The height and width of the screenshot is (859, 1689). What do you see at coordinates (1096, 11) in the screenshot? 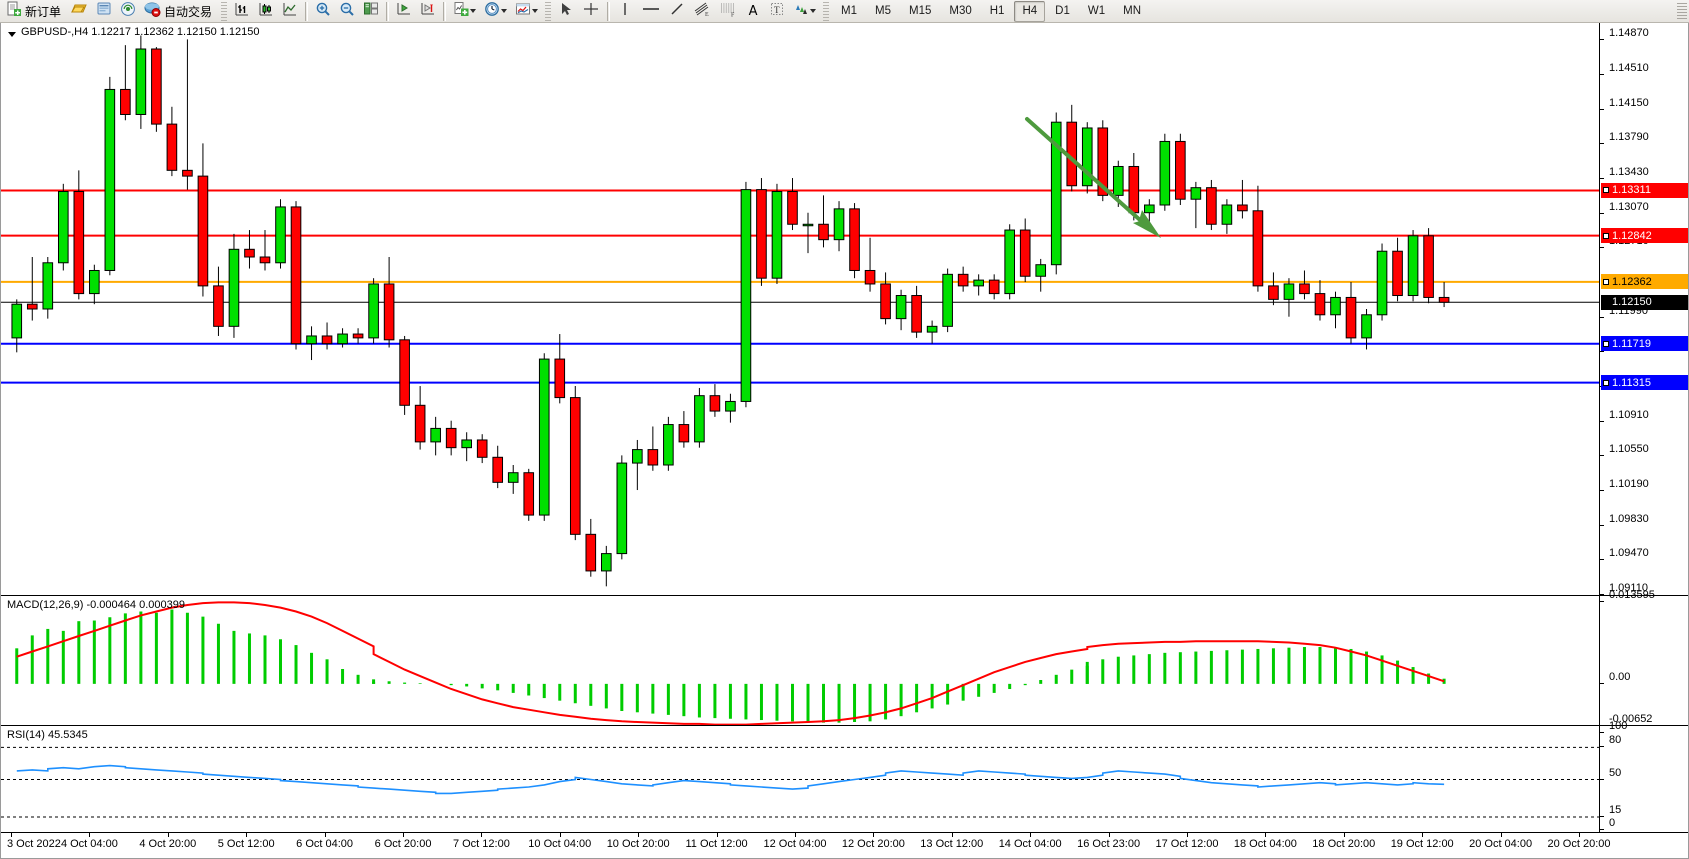
I see `timeframe-w1: W1` at bounding box center [1096, 11].